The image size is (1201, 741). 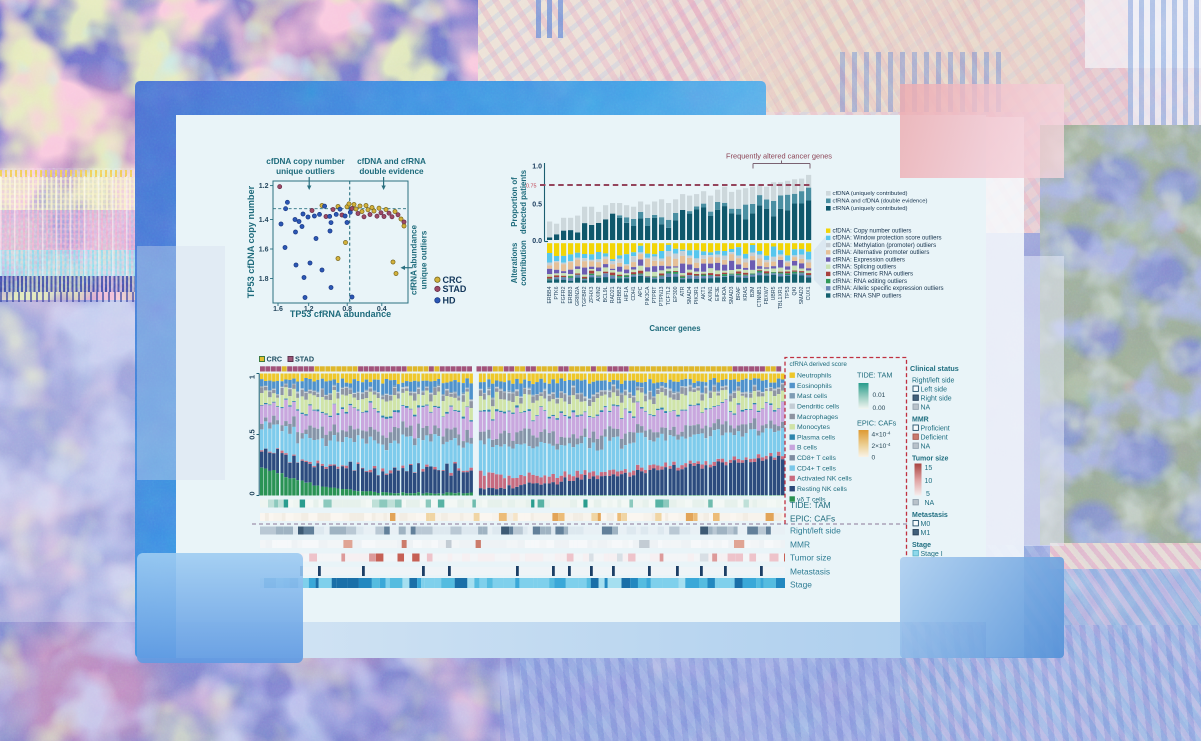 I want to click on svg-text: Proportion of, so click(x=514, y=202).